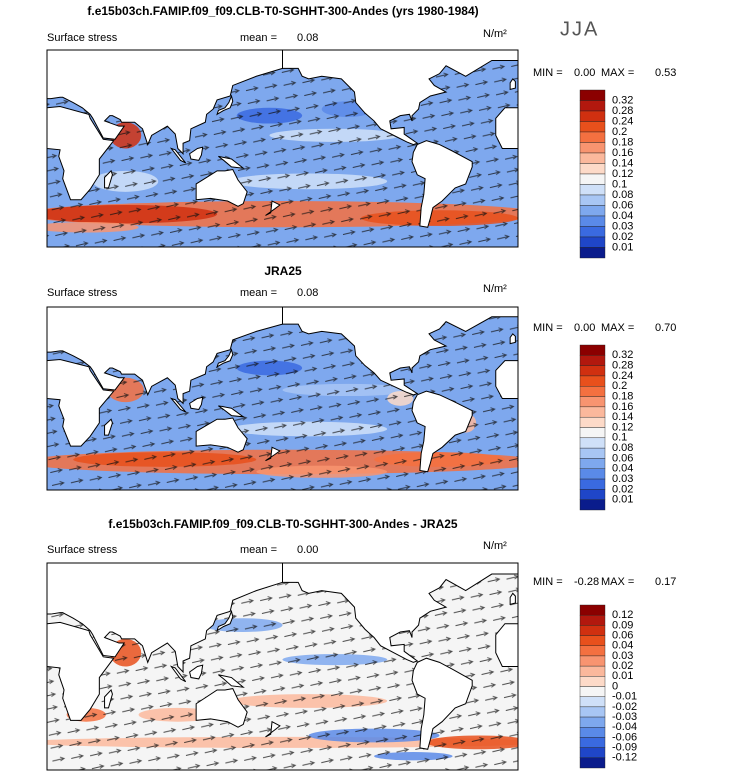 The height and width of the screenshot is (777, 733). What do you see at coordinates (622, 625) in the screenshot?
I see `colorbar-label: 0.09` at bounding box center [622, 625].